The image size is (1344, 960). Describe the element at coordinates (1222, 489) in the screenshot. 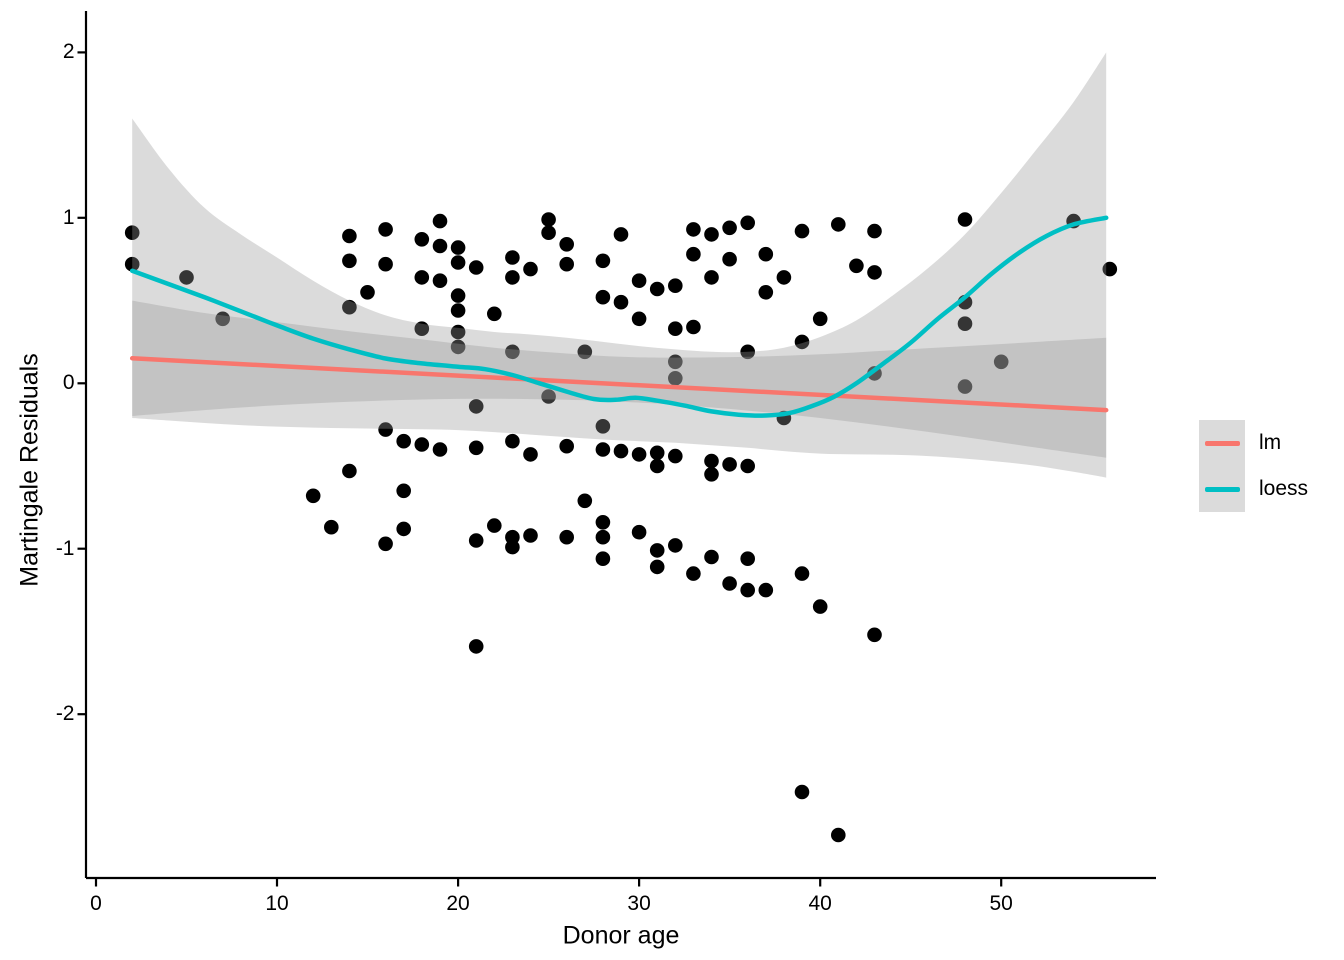

I see `loess-line-icon` at that location.